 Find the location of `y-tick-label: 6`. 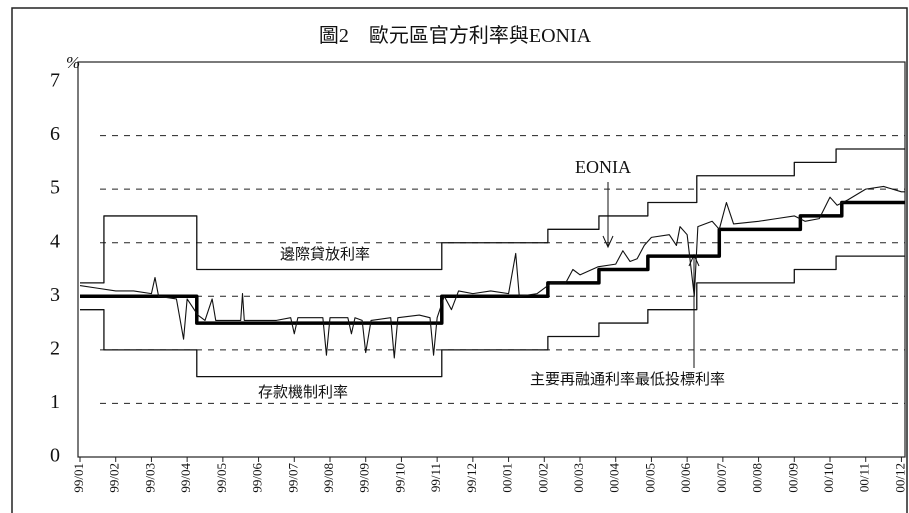

y-tick-label: 6 is located at coordinates (55, 134).